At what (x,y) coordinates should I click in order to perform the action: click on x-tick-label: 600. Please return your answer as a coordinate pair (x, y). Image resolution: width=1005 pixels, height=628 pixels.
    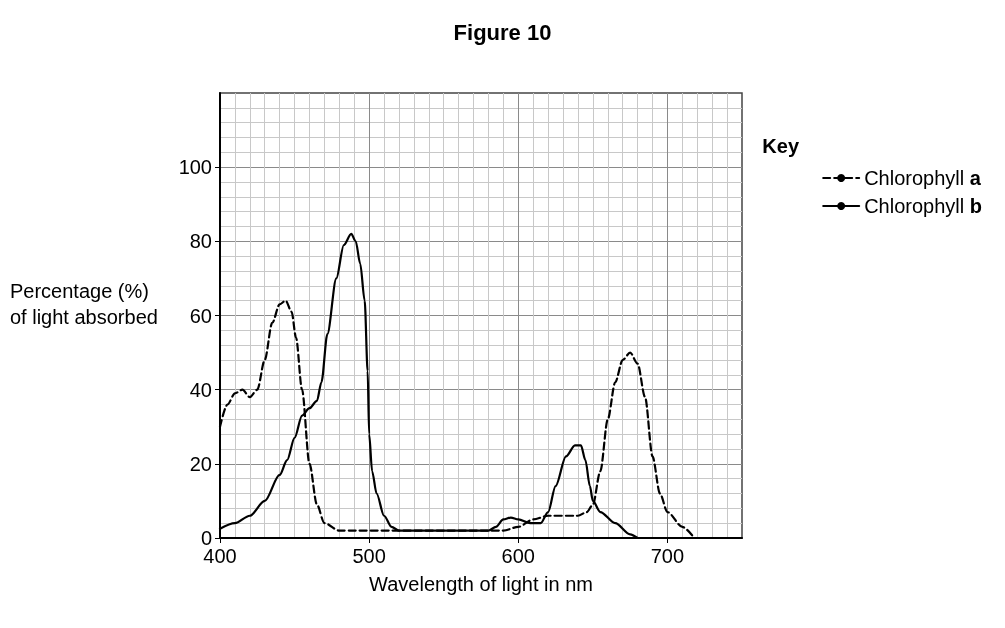
    Looking at the image, I should click on (518, 556).